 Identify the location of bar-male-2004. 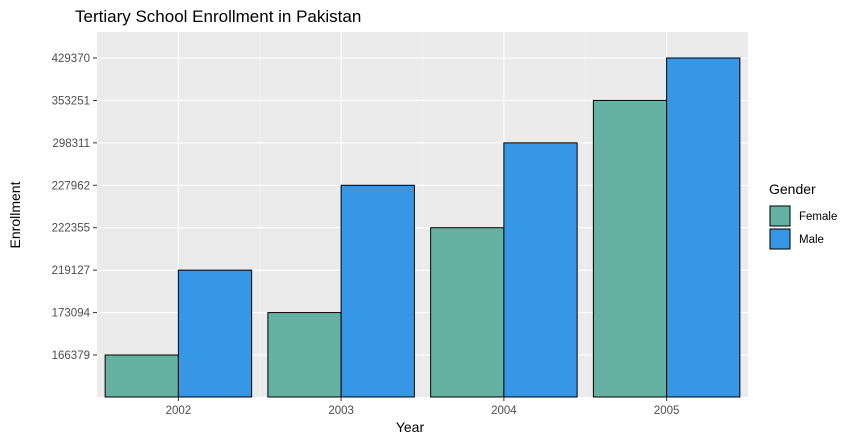
(540, 270).